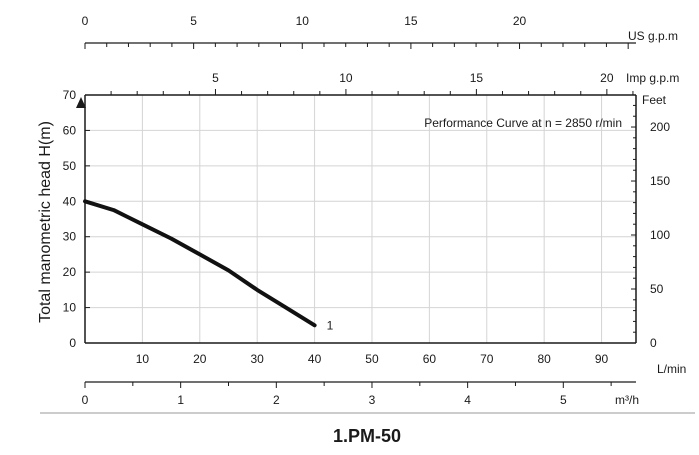 The image size is (699, 455). What do you see at coordinates (660, 127) in the screenshot?
I see `feet-tick-label: 200` at bounding box center [660, 127].